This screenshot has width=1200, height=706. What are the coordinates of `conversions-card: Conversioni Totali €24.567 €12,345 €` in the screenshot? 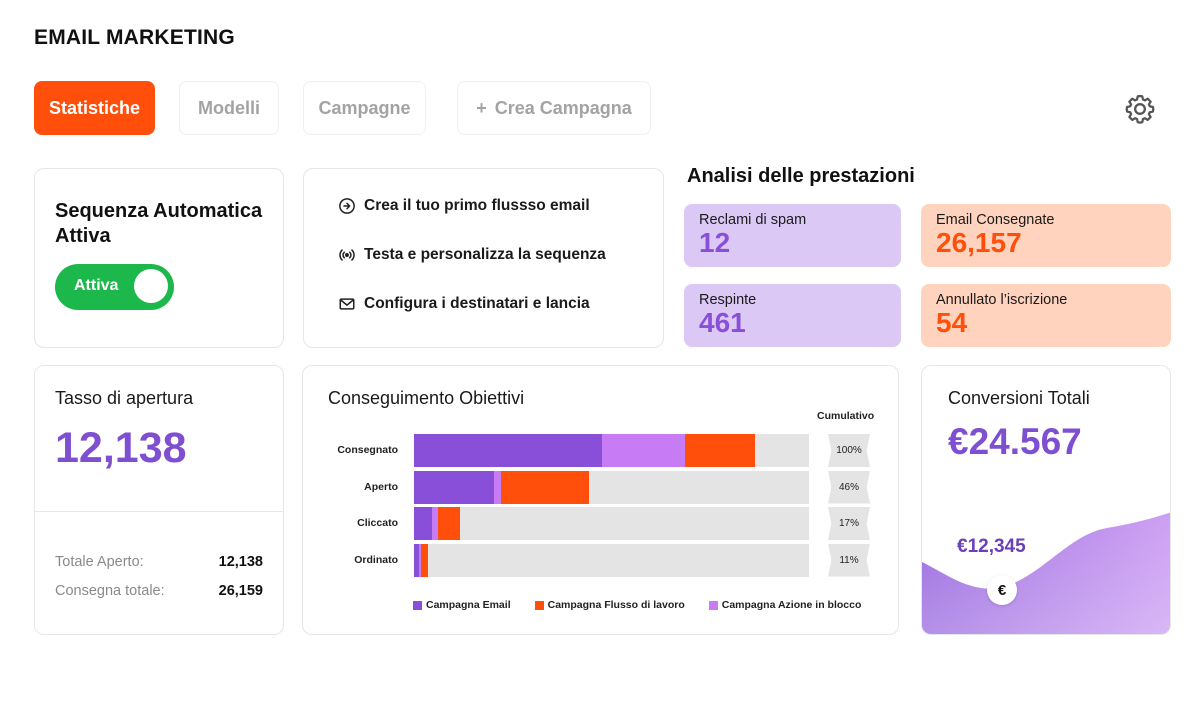 It's located at (1046, 500).